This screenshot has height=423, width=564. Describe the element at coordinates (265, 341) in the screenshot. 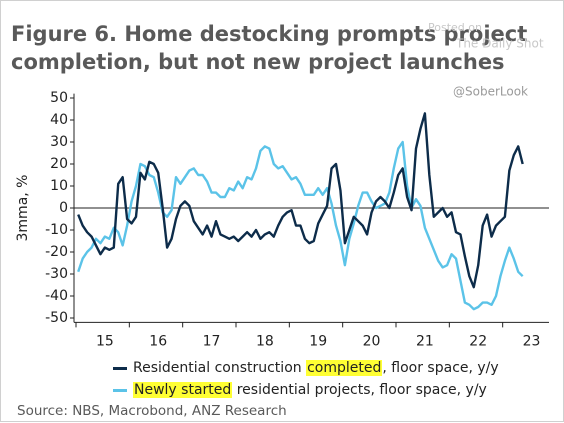

I see `x-tick-label: 18` at that location.